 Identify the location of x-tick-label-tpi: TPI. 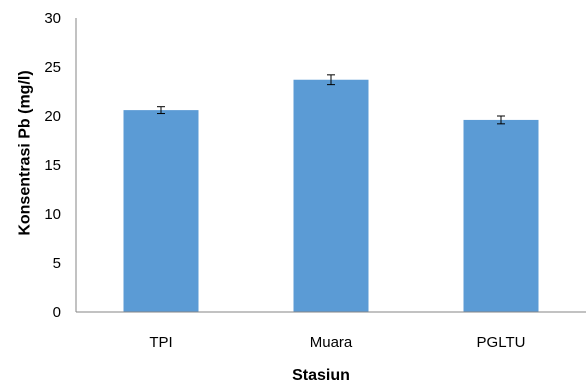
(160, 342).